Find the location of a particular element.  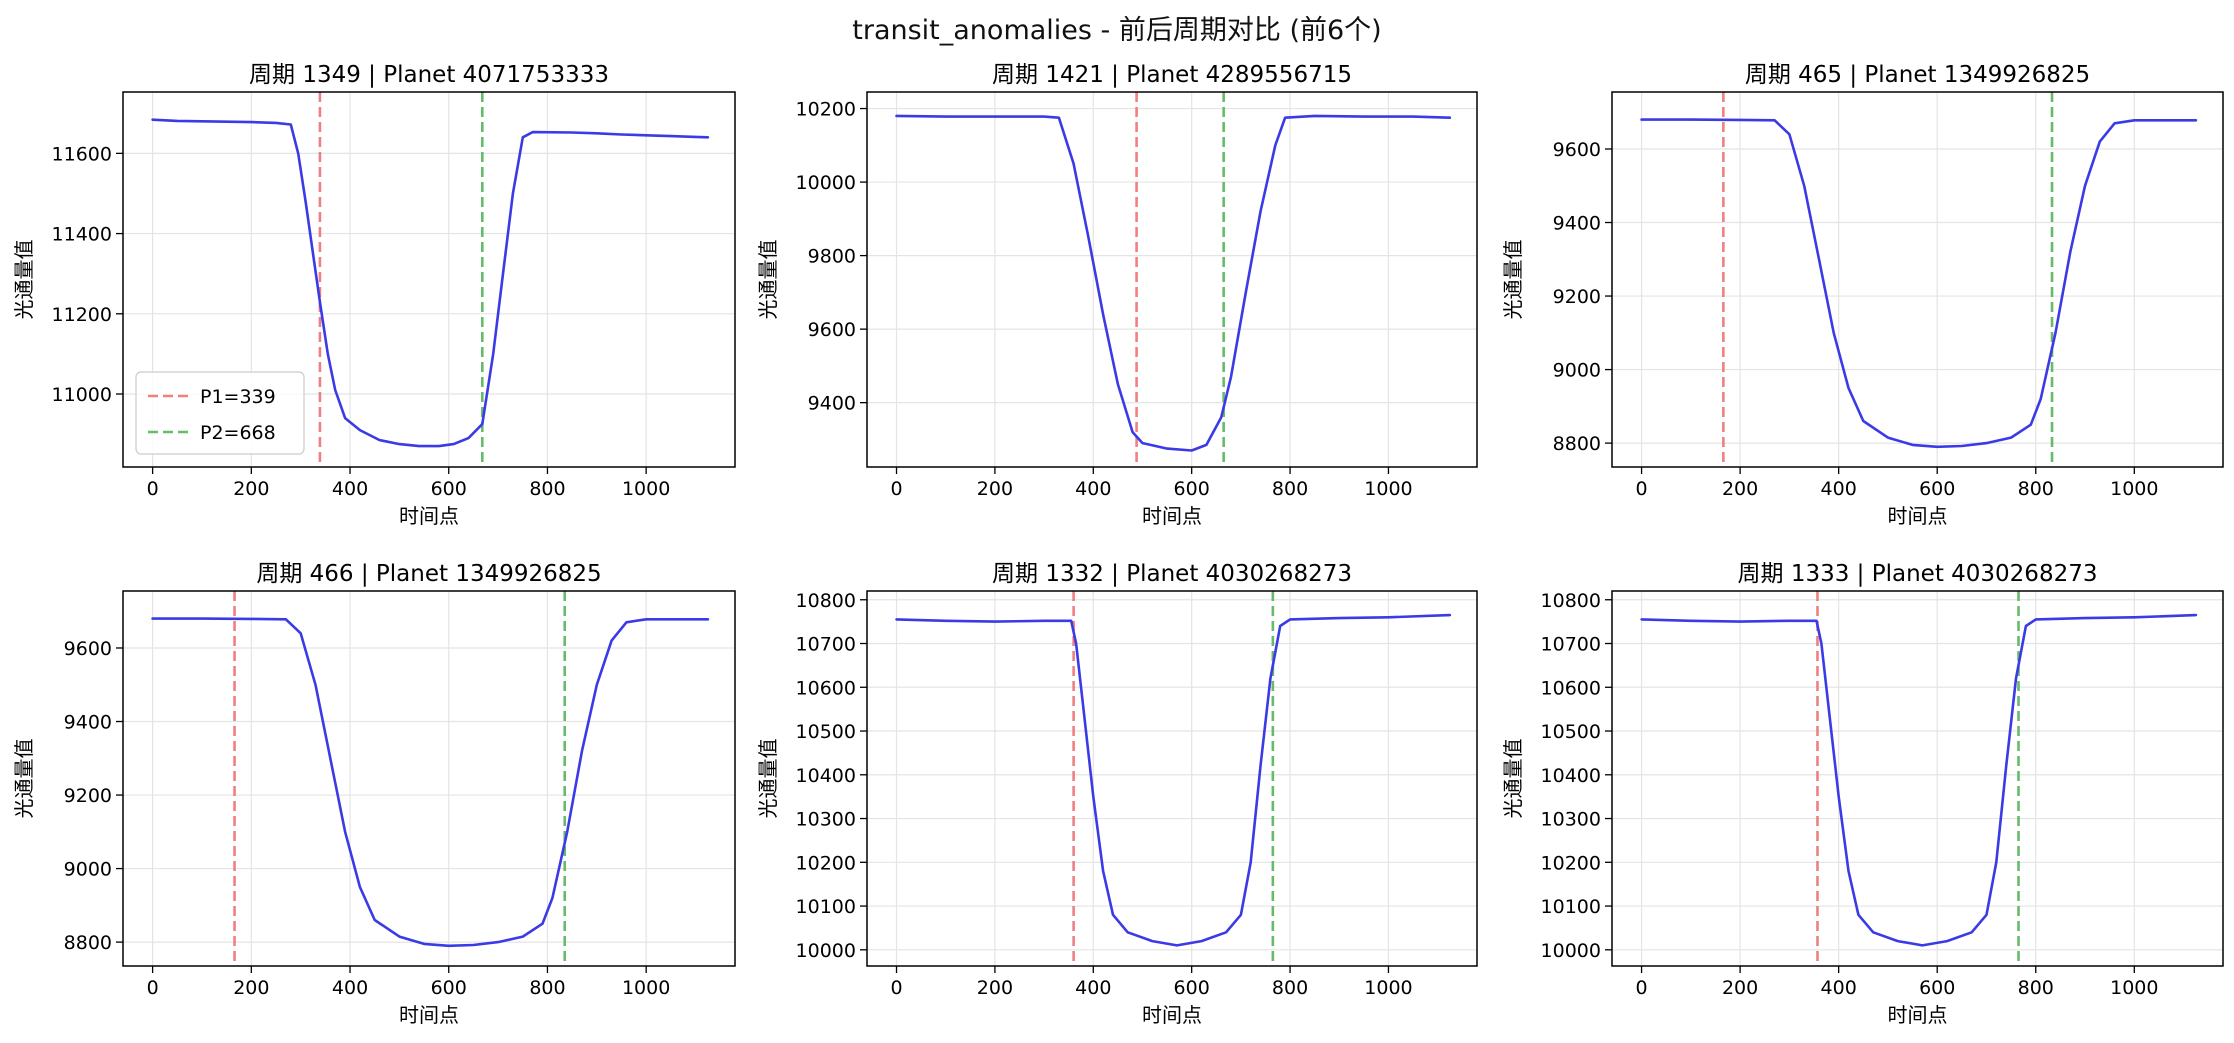

y-tick-label: 11000 is located at coordinates (82, 395).